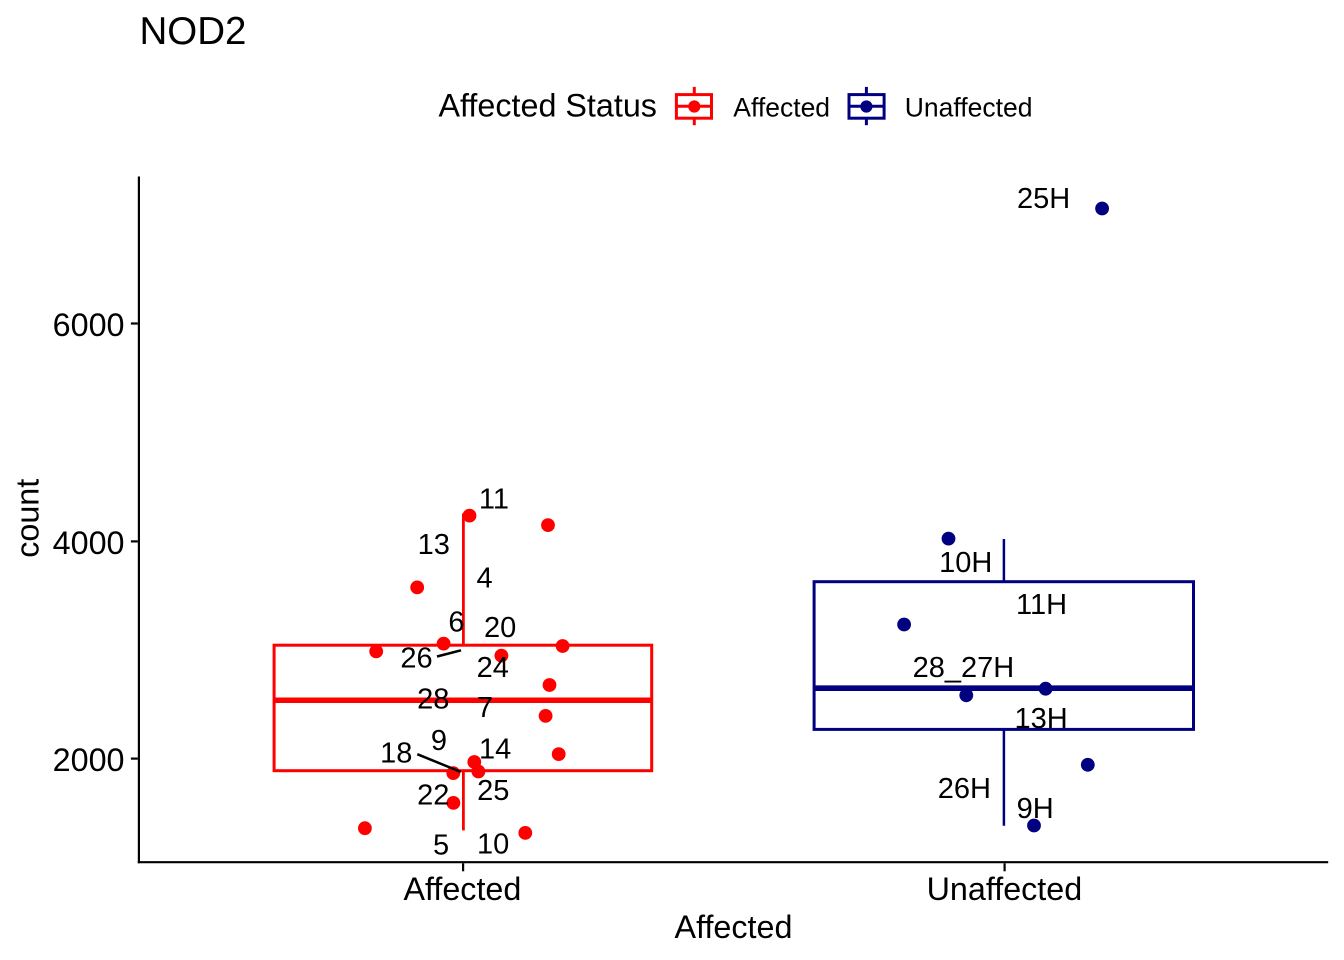 Image resolution: width=1344 pixels, height=960 pixels. Describe the element at coordinates (193, 31) in the screenshot. I see `svg-text: NOD2` at that location.